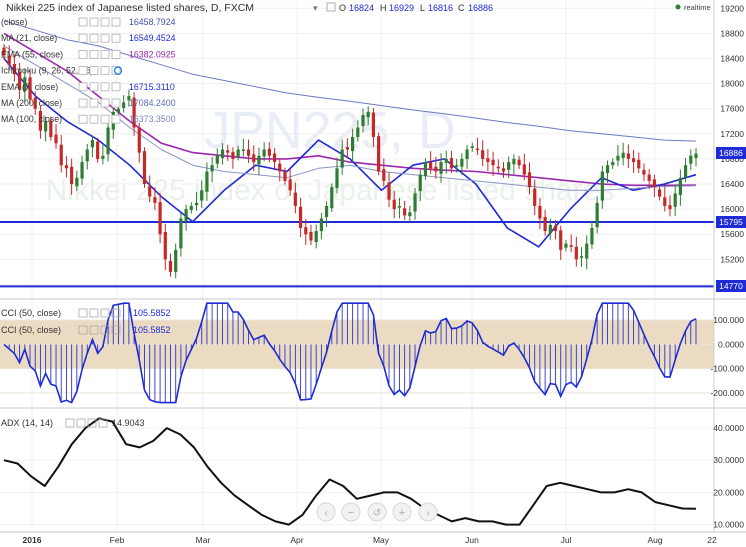 The image size is (746, 547). I want to click on indicator-row: MA (200, close) 17084.2400, so click(88, 103).